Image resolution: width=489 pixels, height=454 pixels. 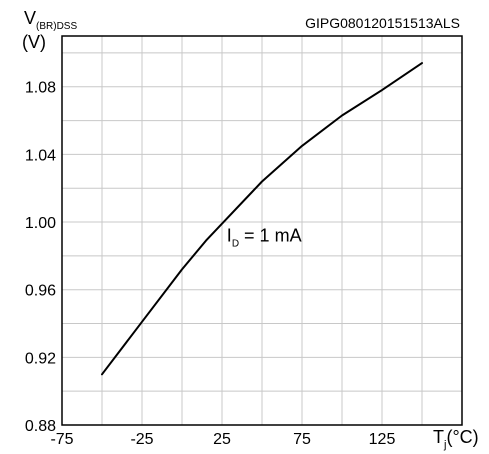 I want to click on annotation-subscript: D, so click(x=235, y=244).